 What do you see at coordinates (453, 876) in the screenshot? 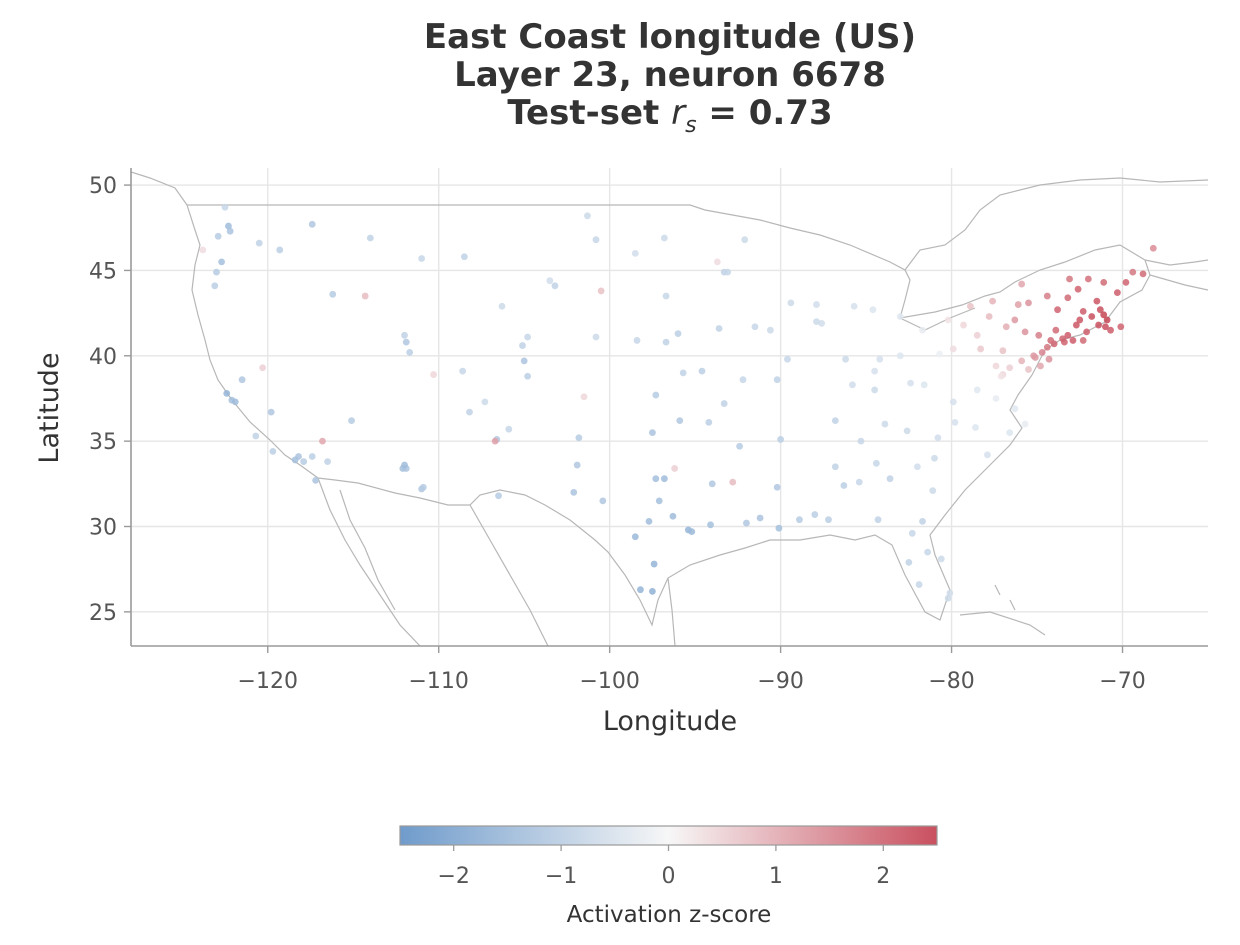
I see `colorbar-tick-label: −2` at bounding box center [453, 876].